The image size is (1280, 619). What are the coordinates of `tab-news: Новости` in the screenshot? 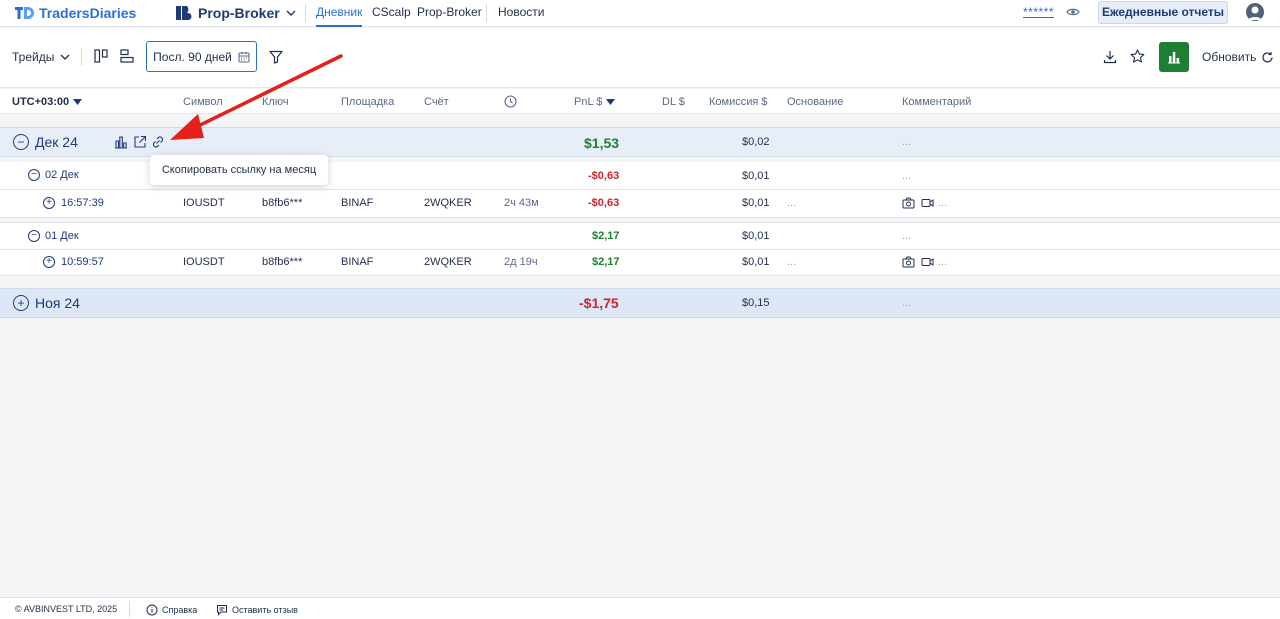 It's located at (521, 12).